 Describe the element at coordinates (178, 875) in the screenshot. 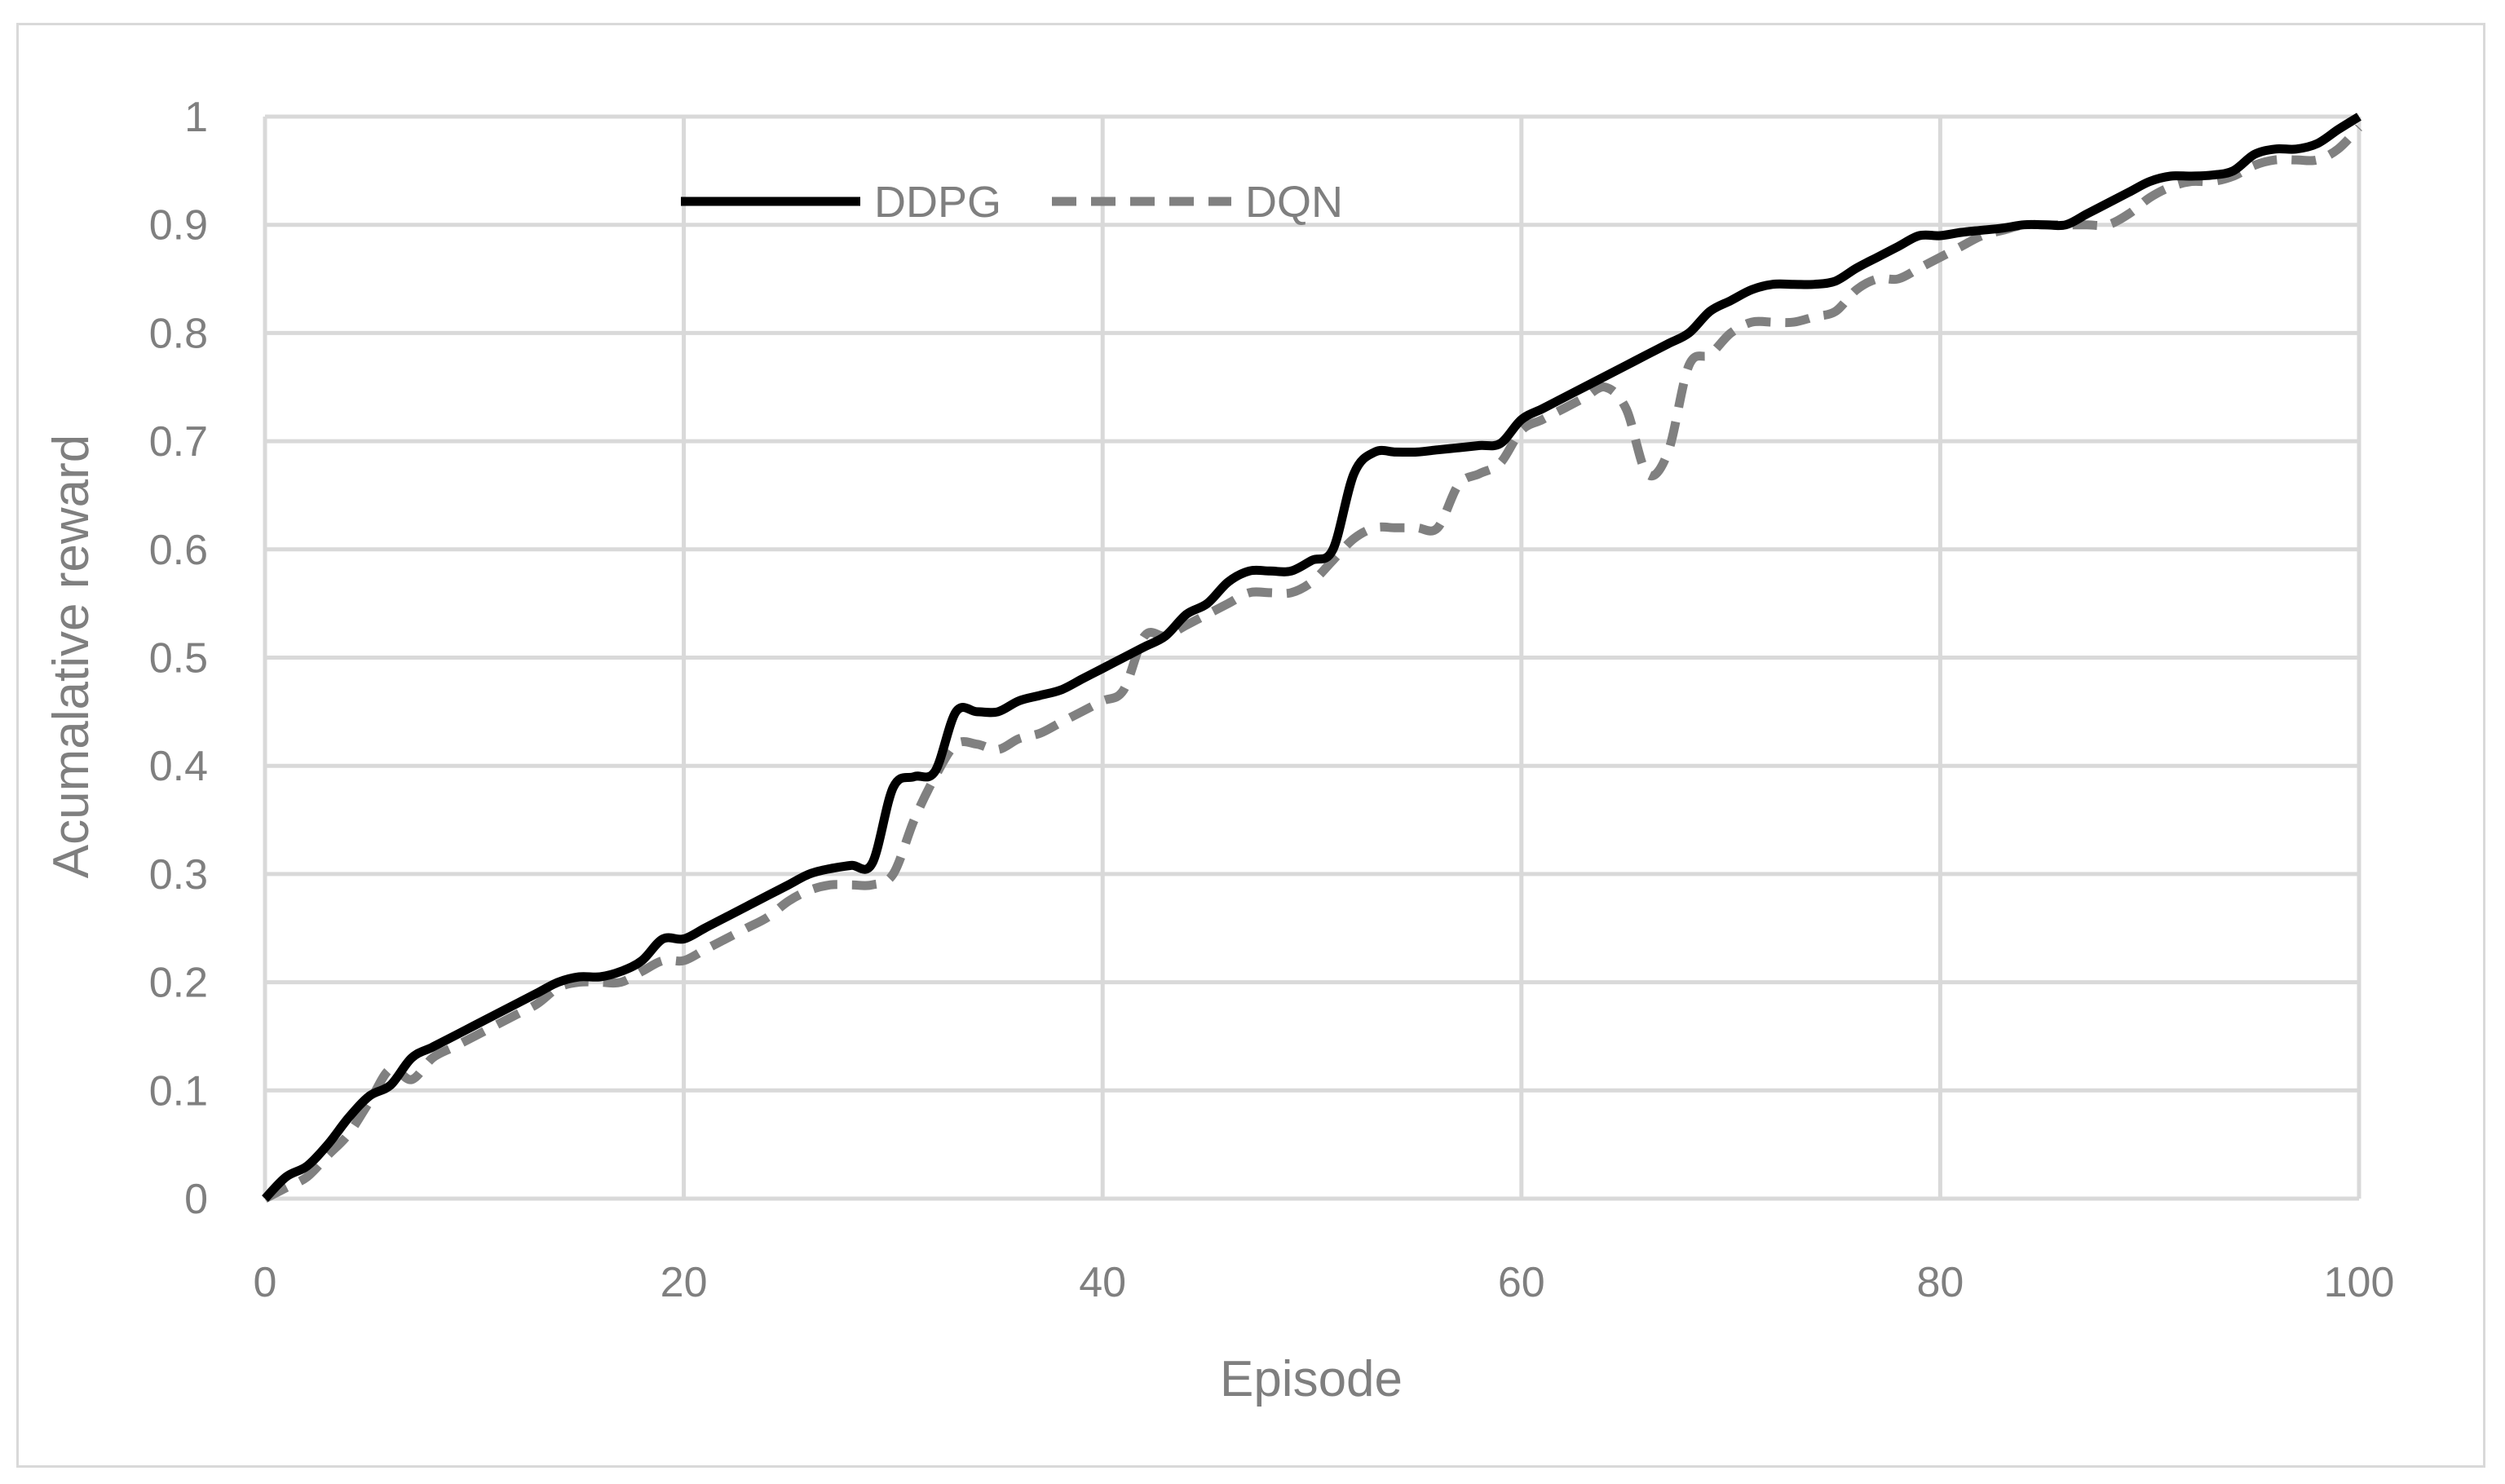

I see `y-tick-label: 0.3` at that location.